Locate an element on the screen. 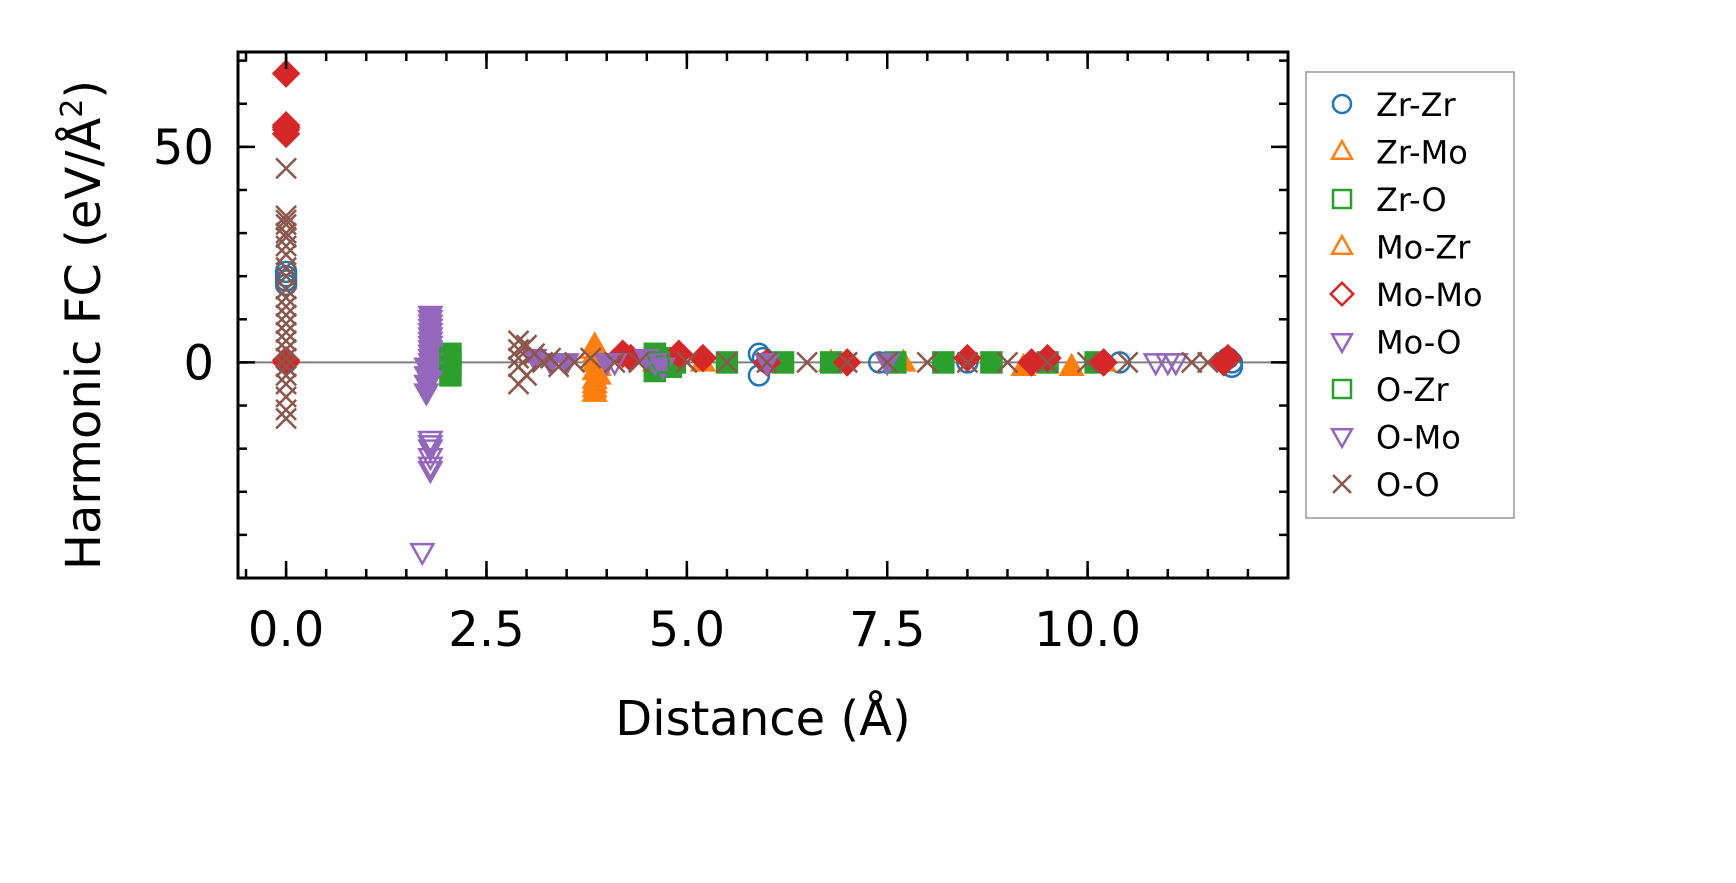 The height and width of the screenshot is (883, 1736). legend-label-zr-mo: Zr-Mo is located at coordinates (1422, 153).